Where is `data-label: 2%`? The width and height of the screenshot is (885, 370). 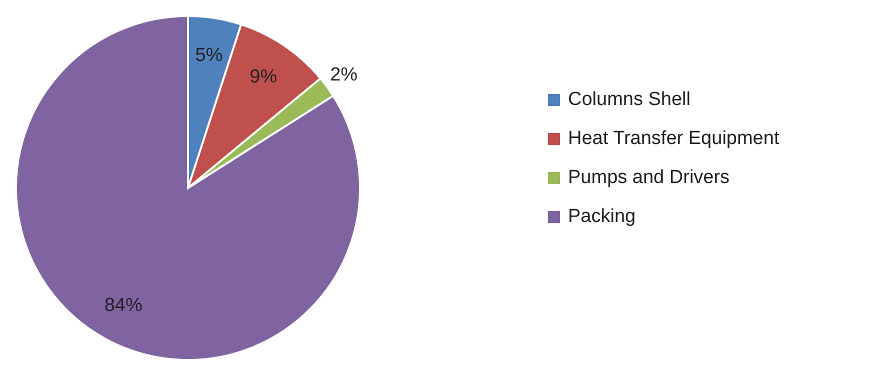 data-label: 2% is located at coordinates (344, 75).